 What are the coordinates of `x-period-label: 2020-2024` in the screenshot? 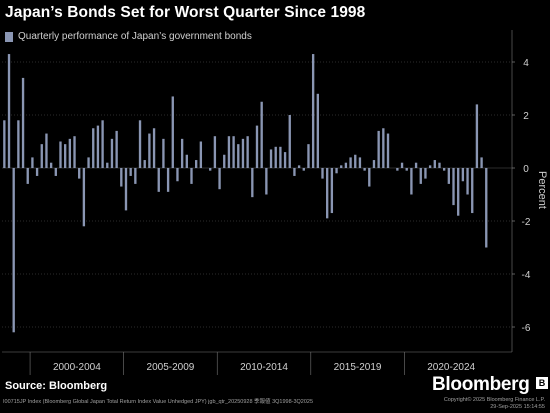 It's located at (451, 367).